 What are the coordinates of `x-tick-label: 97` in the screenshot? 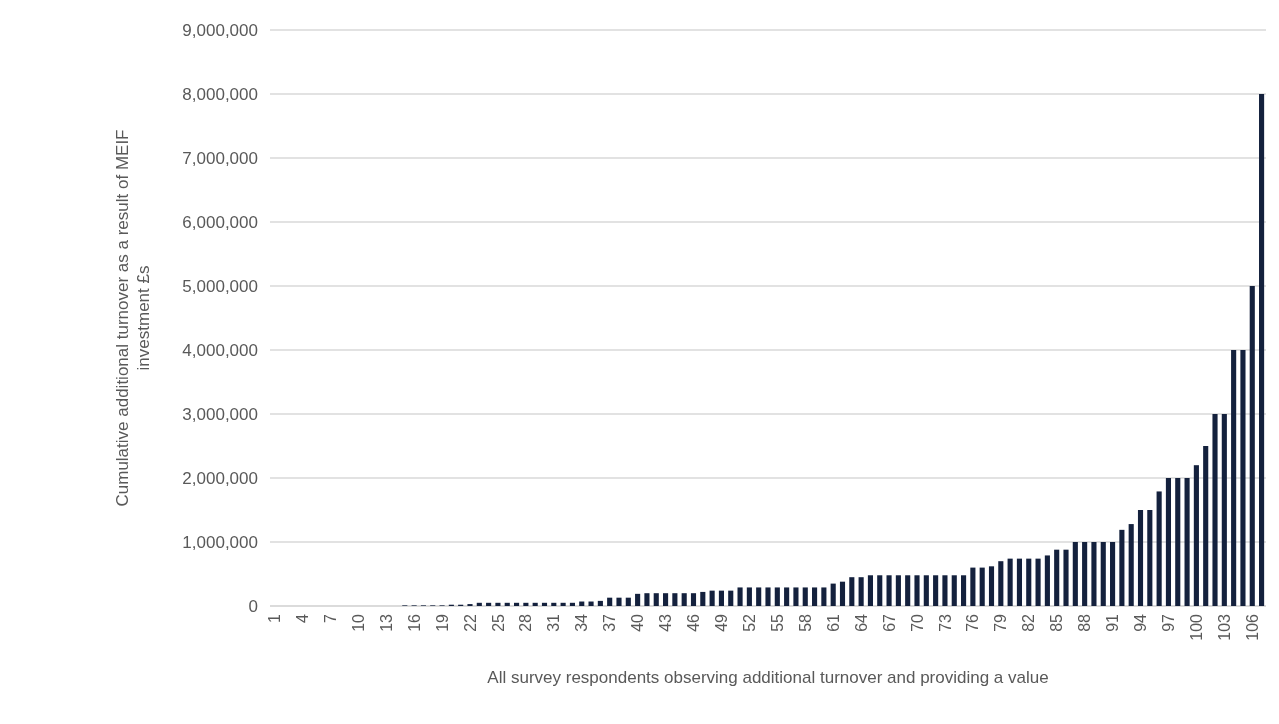 It's located at (1169, 622).